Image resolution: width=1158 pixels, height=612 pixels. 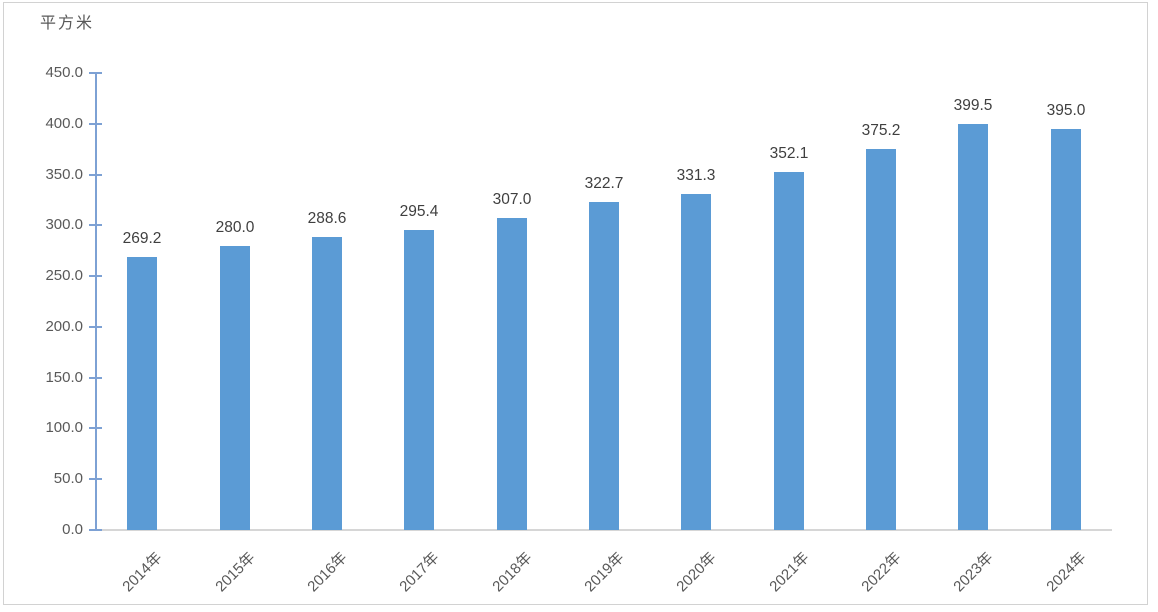 What do you see at coordinates (67, 23) in the screenshot?
I see `y-axis-unit-label: 平方米` at bounding box center [67, 23].